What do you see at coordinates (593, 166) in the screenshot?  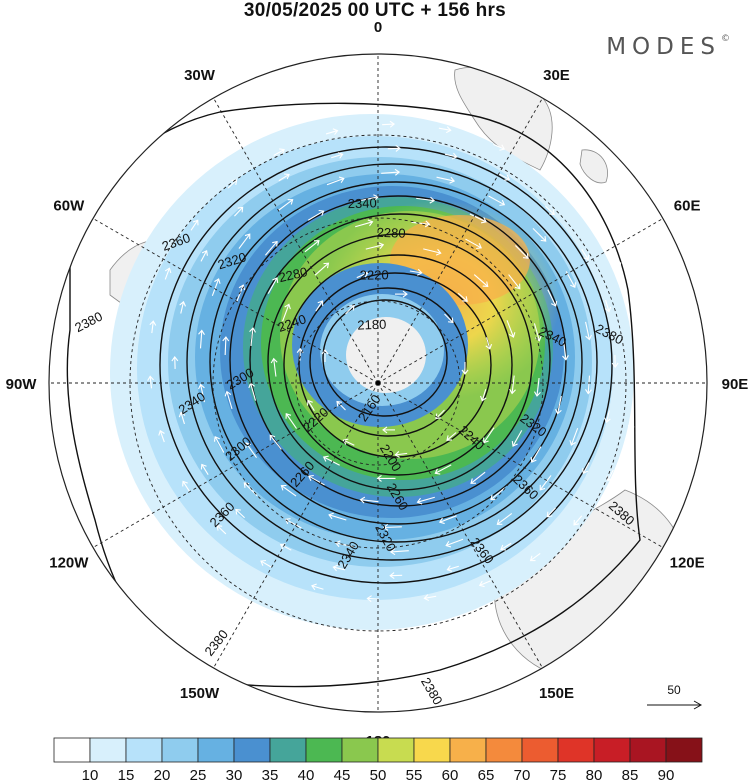 I see `indian-ocean-islands` at bounding box center [593, 166].